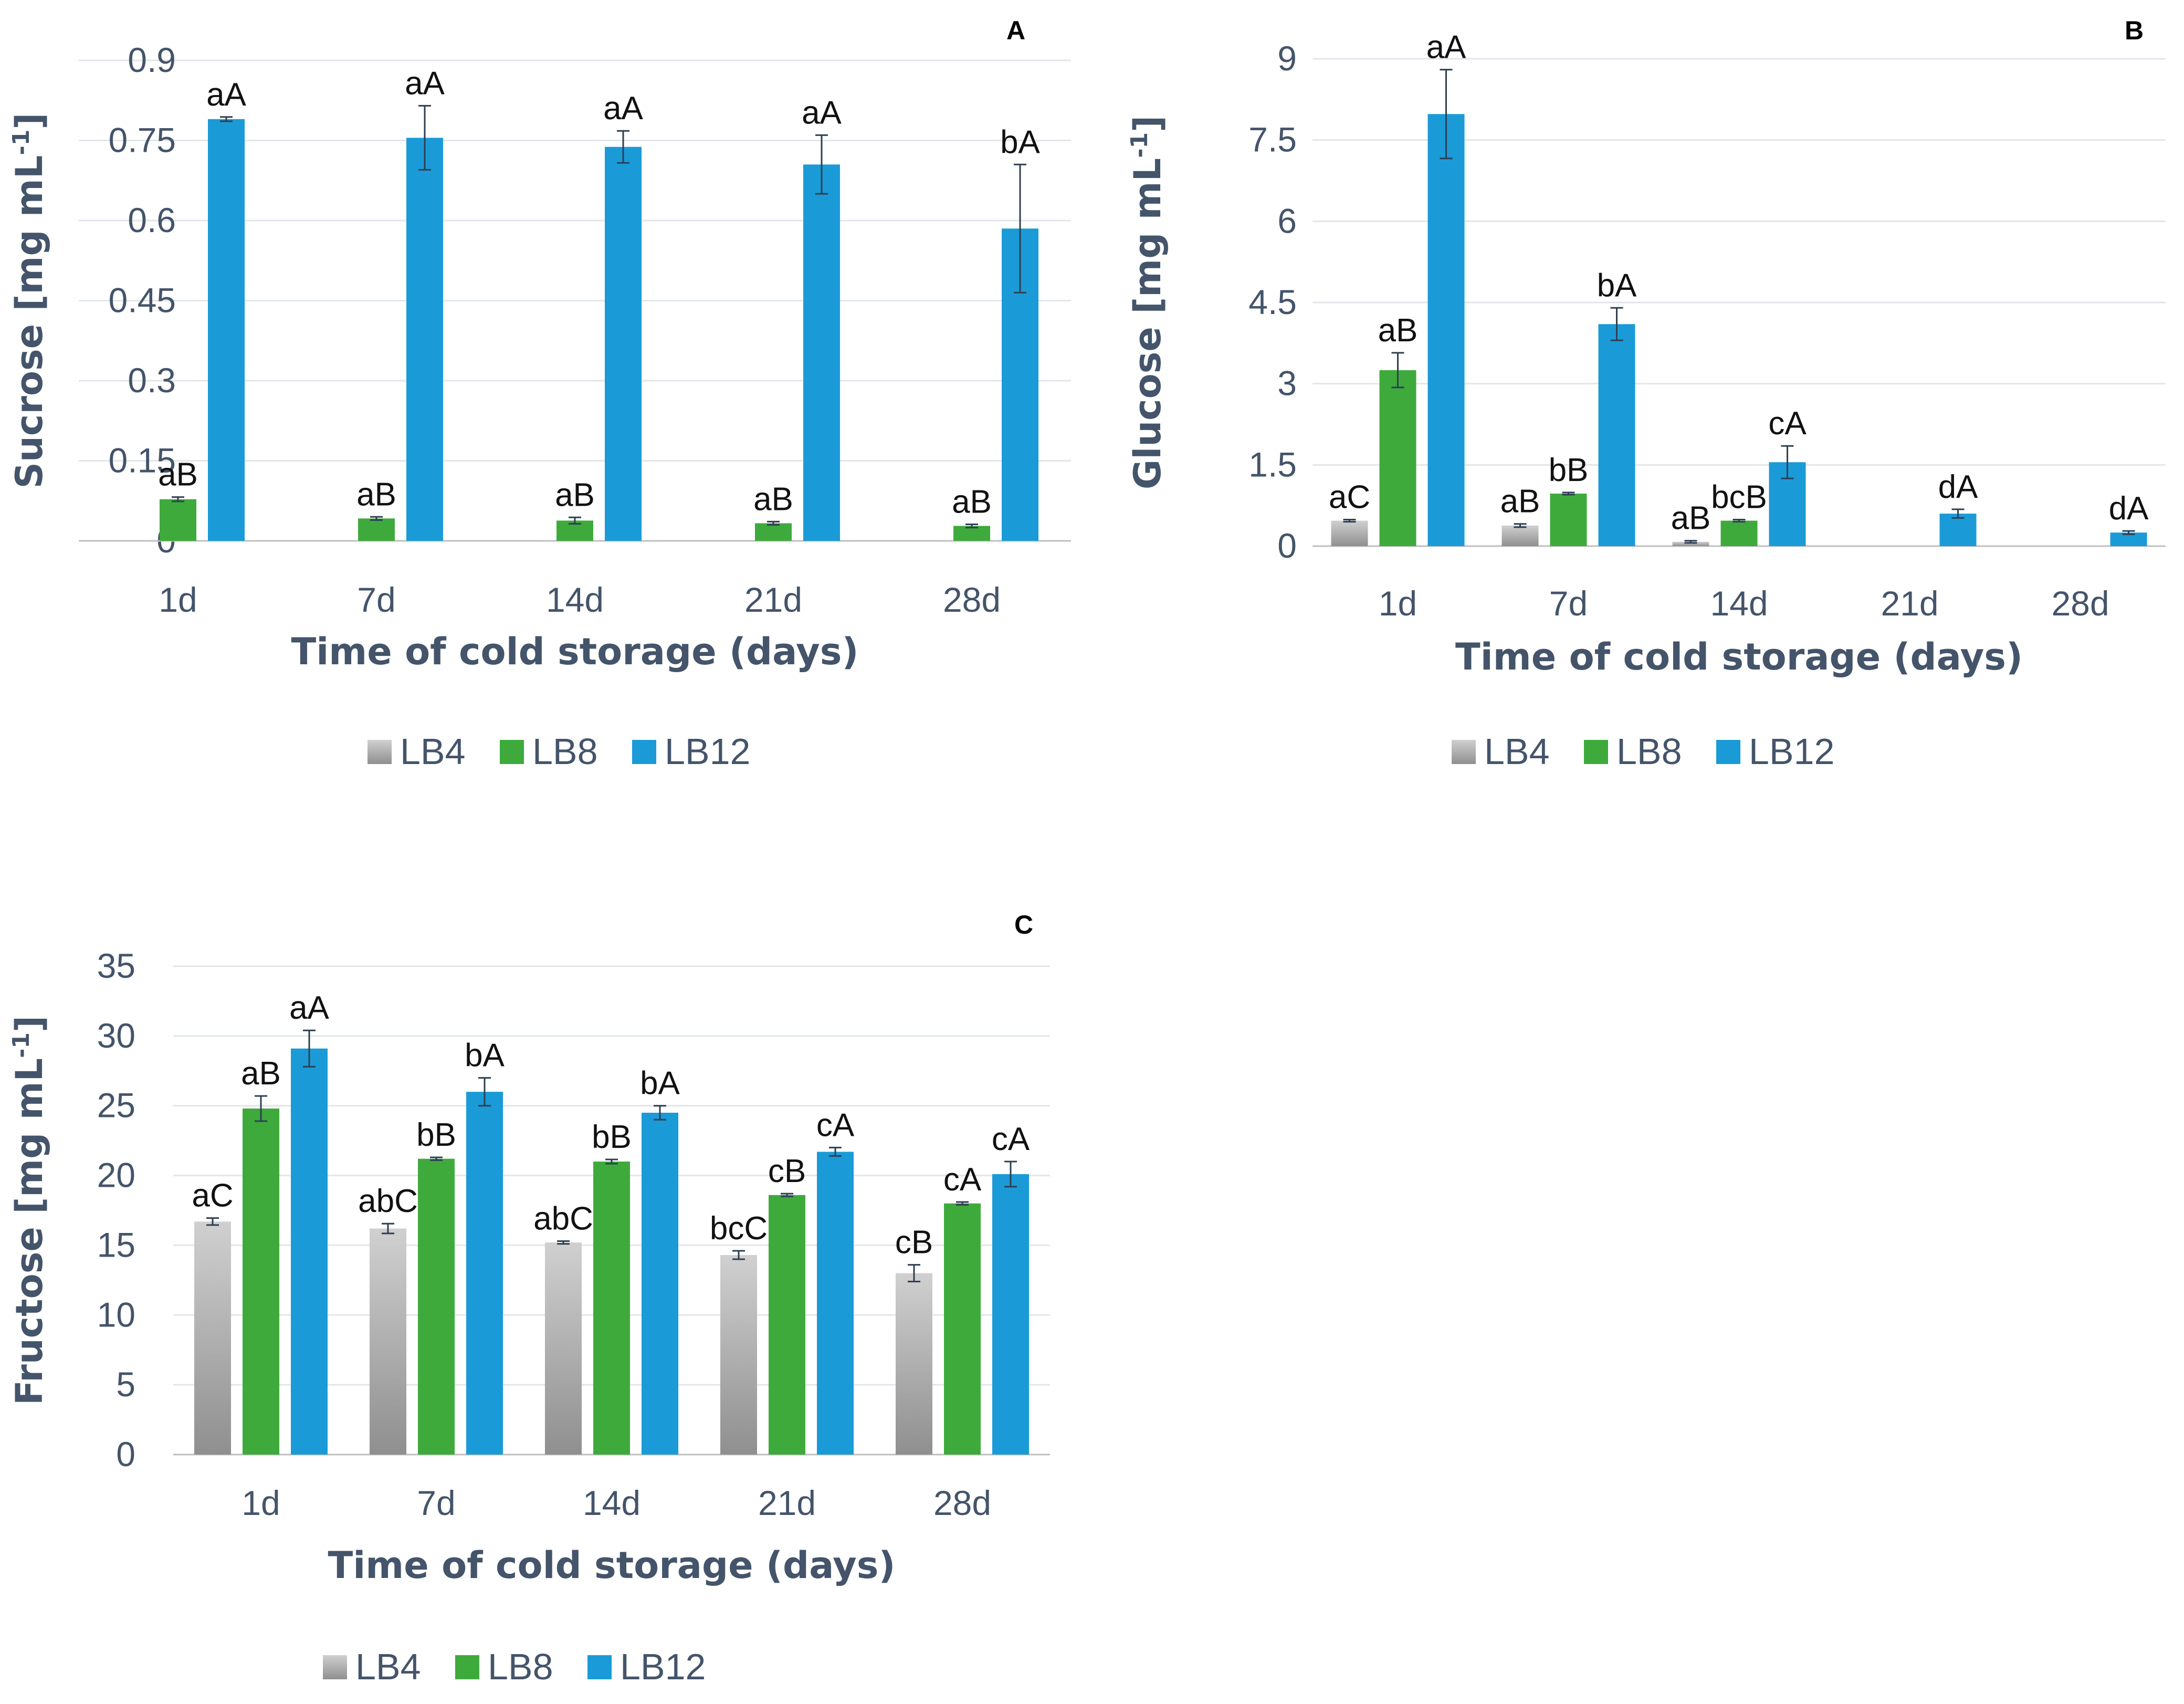 The width and height of the screenshot is (2184, 1704). Describe the element at coordinates (1015, 30) in the screenshot. I see `panel-letter: A` at that location.